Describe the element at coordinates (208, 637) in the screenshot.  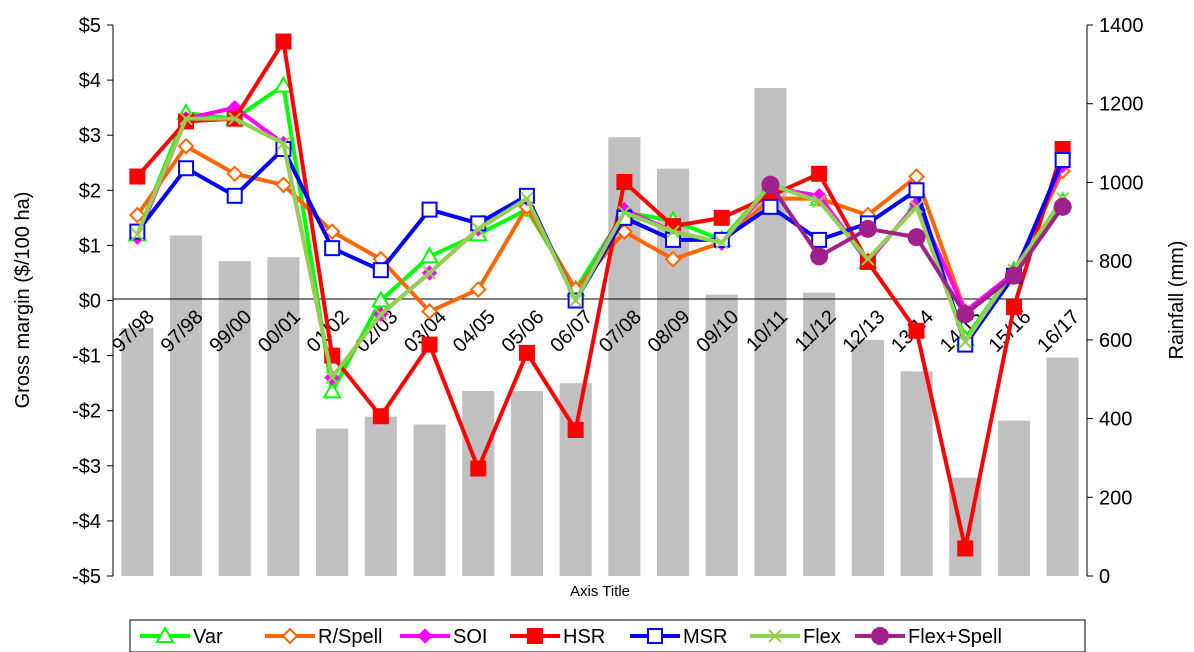
I see `legend-label-var: Var` at that location.